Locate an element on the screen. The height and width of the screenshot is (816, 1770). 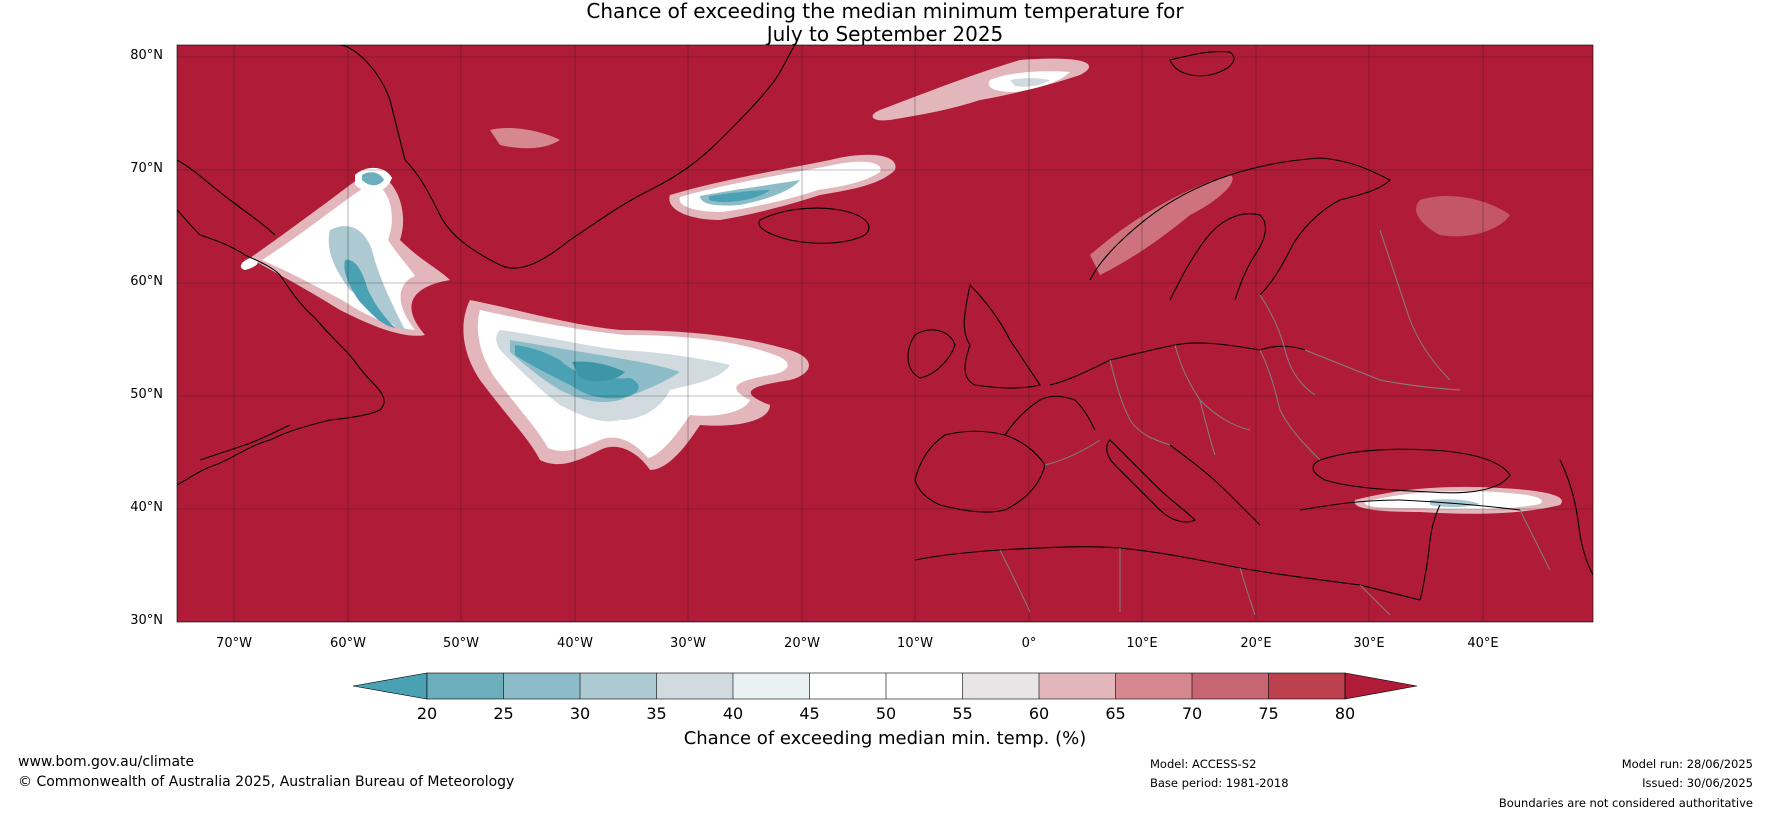
footer-model: Model: ACCESS-S2 is located at coordinates (1203, 764).